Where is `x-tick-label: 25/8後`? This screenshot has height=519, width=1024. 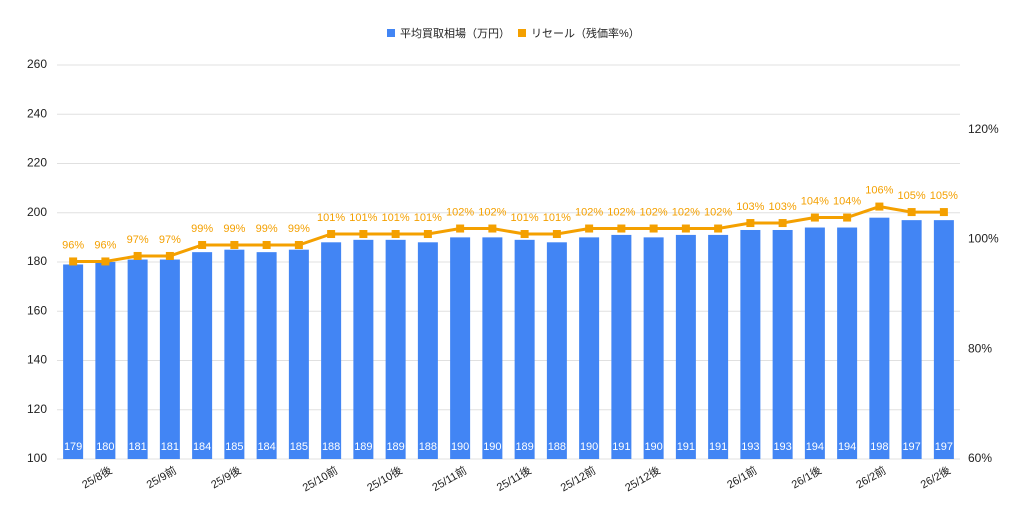
x-tick-label: 25/8後 is located at coordinates (96, 477).